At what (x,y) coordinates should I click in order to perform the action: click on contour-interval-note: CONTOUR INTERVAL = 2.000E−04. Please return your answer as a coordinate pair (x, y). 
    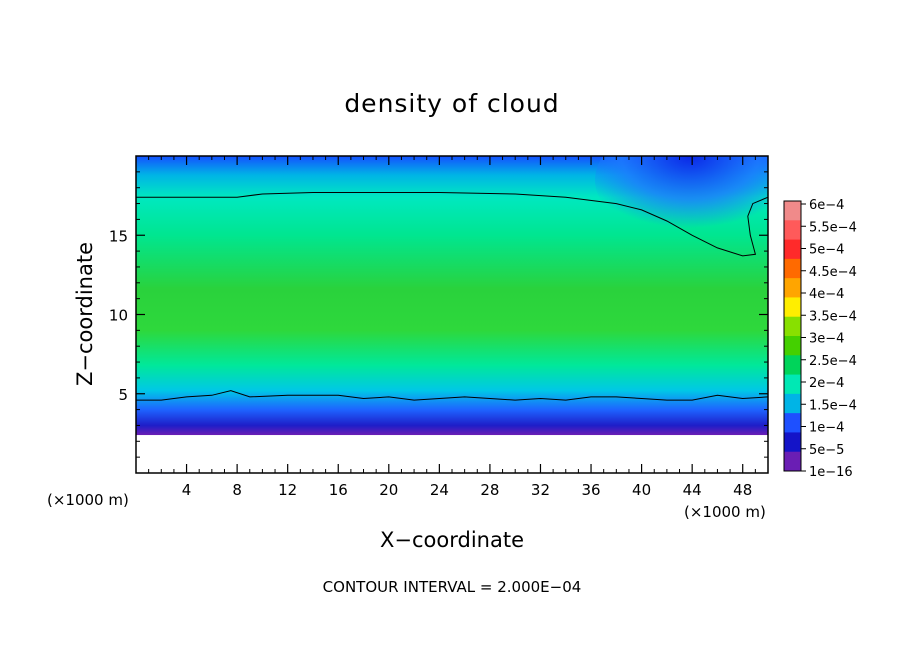
    Looking at the image, I should click on (452, 587).